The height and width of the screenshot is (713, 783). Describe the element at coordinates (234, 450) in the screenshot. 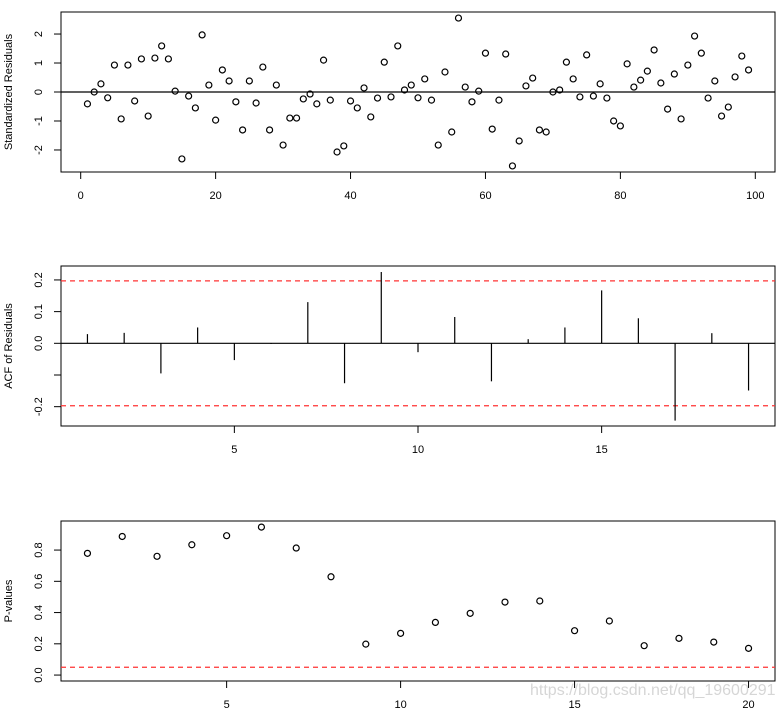

I see `x-tick-label: 5` at that location.